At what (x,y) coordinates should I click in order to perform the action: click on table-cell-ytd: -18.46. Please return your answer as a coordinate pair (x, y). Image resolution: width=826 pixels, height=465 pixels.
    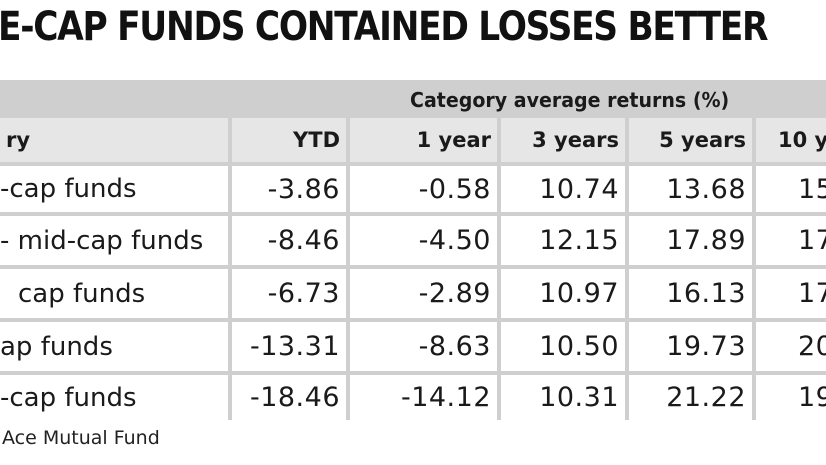
    Looking at the image, I should click on (289, 397).